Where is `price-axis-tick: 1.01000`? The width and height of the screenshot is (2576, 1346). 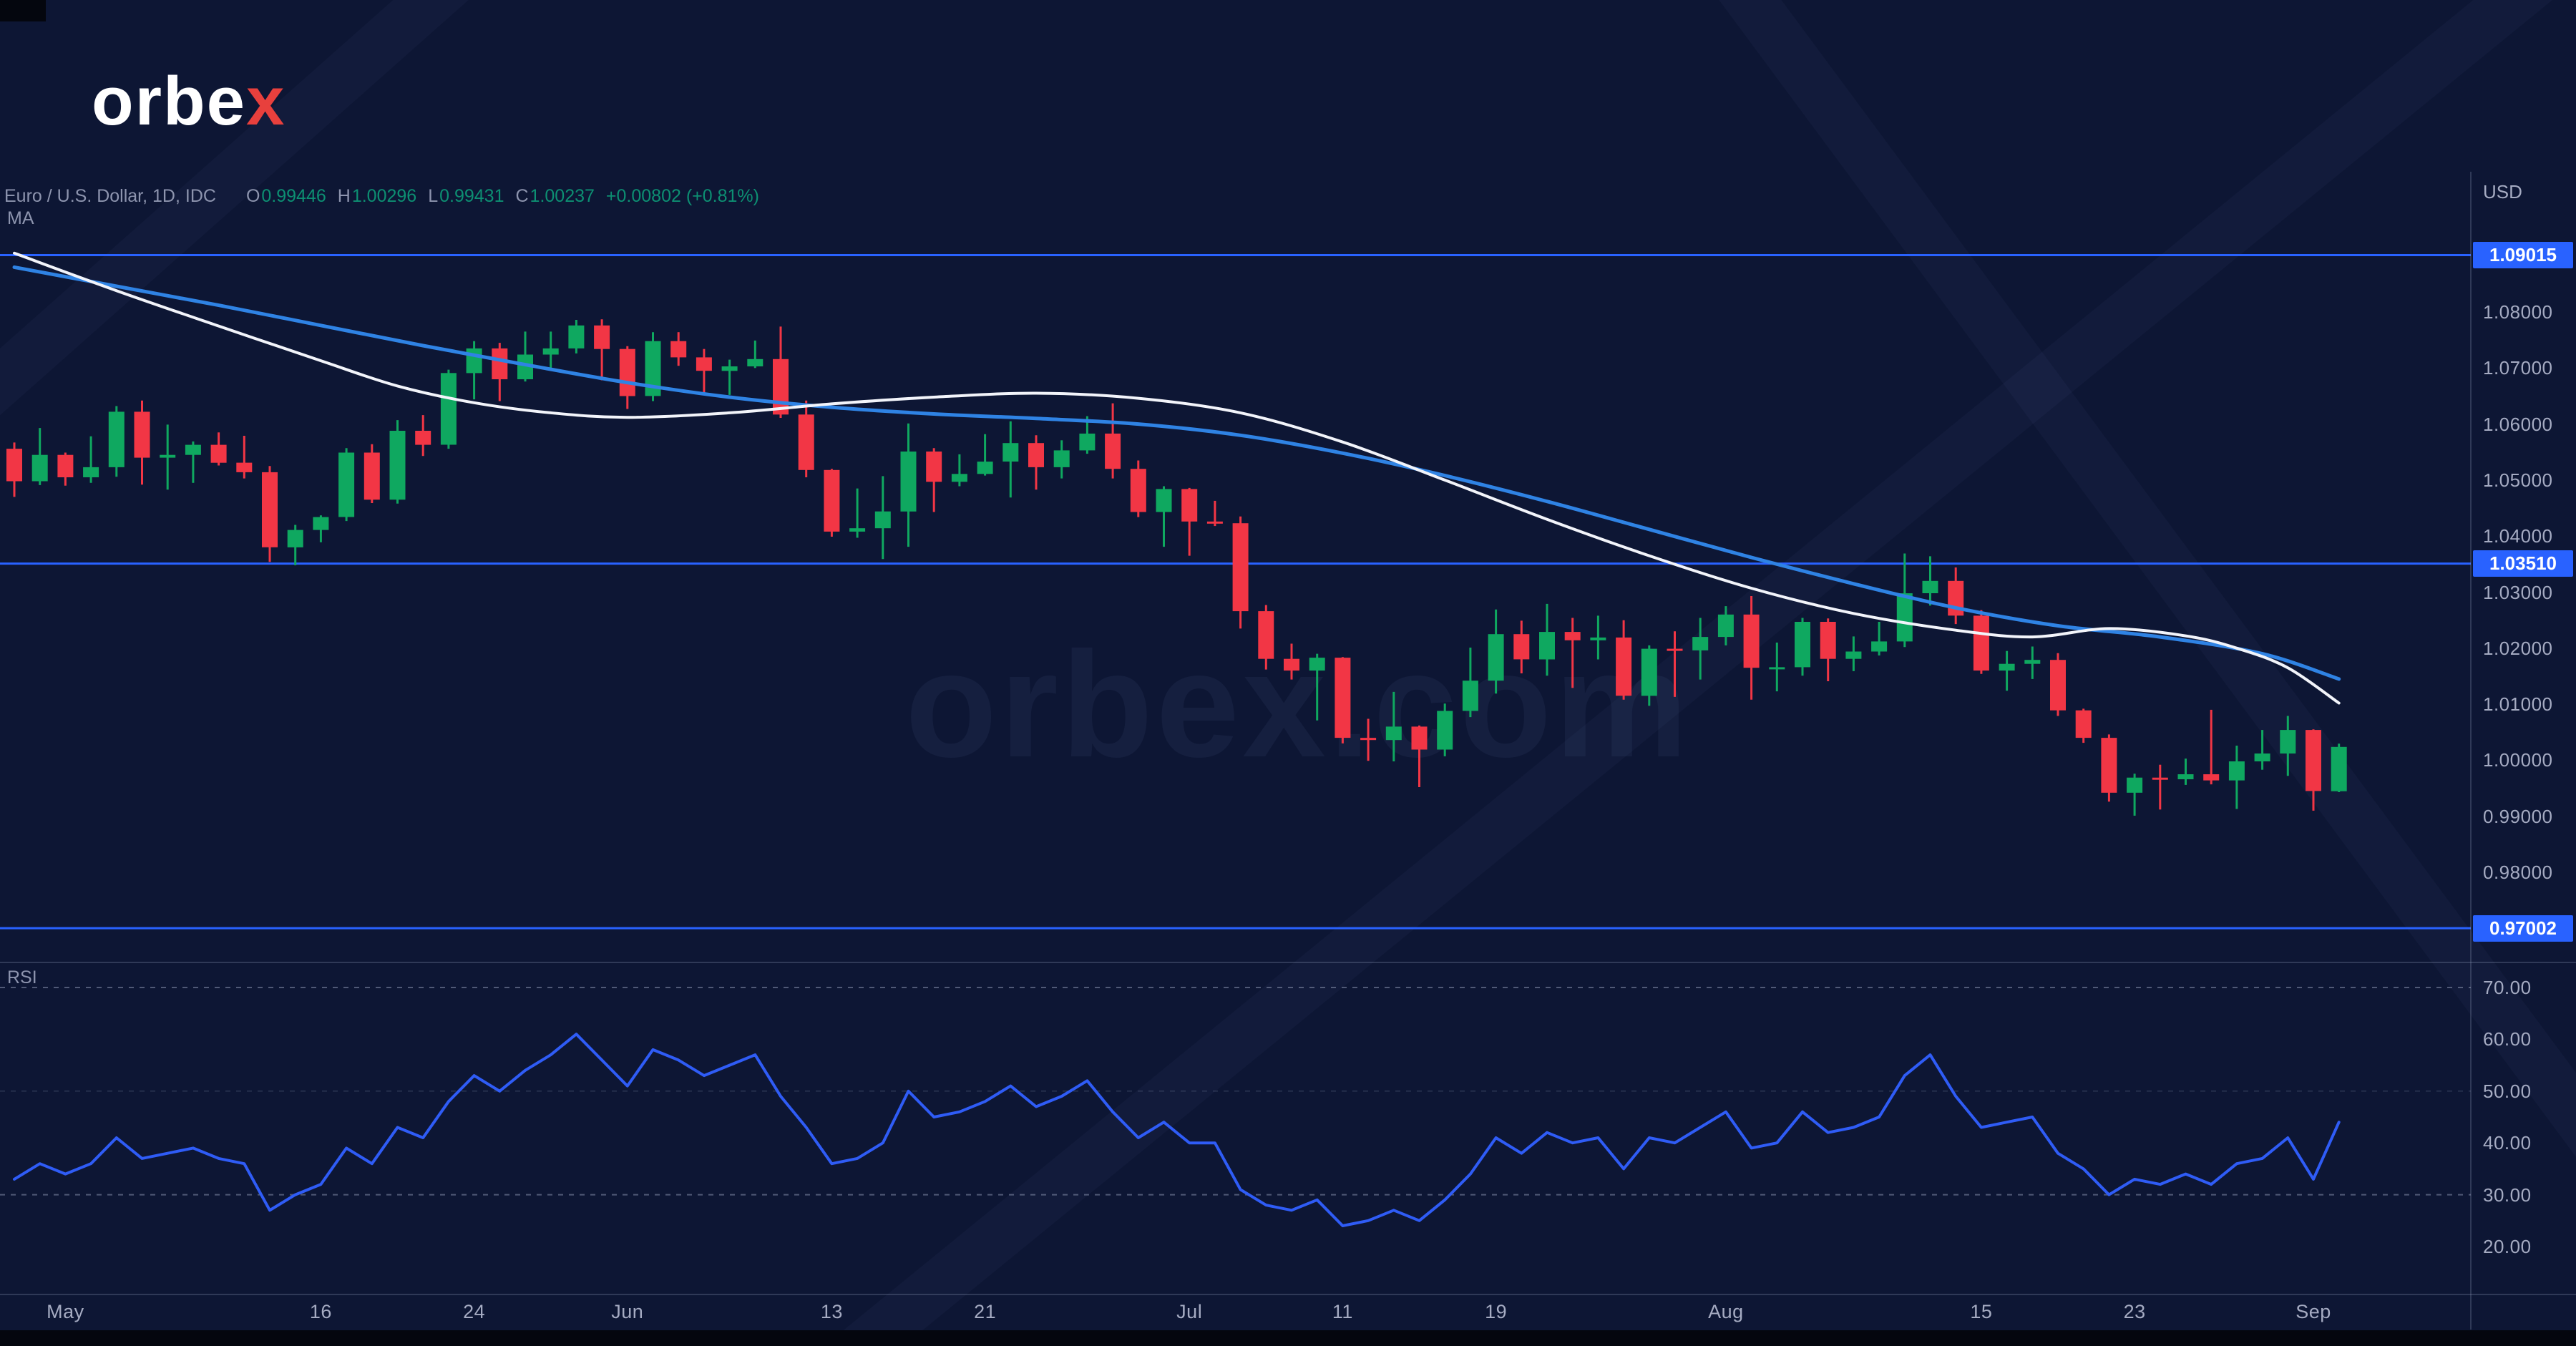 price-axis-tick: 1.01000 is located at coordinates (2518, 704).